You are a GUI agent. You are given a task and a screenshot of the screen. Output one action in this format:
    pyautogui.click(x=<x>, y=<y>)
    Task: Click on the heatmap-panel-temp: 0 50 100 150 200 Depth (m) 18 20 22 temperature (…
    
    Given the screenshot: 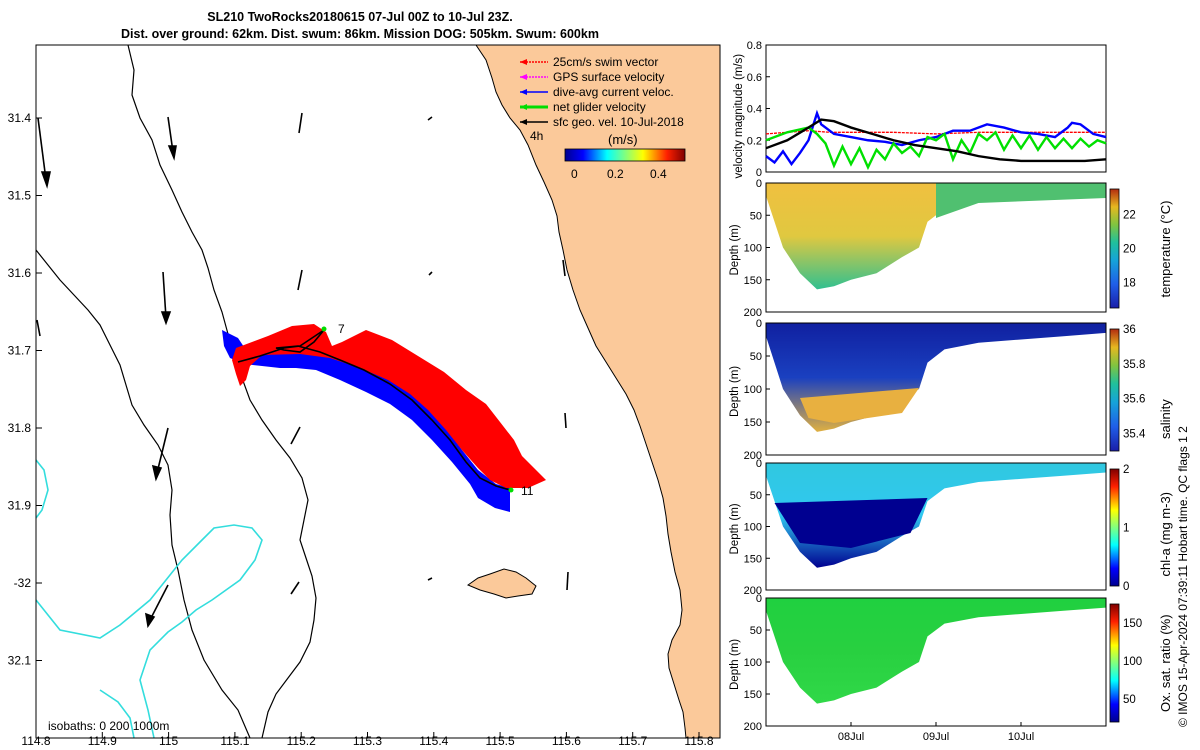 What is the action you would take?
    pyautogui.click(x=951, y=248)
    